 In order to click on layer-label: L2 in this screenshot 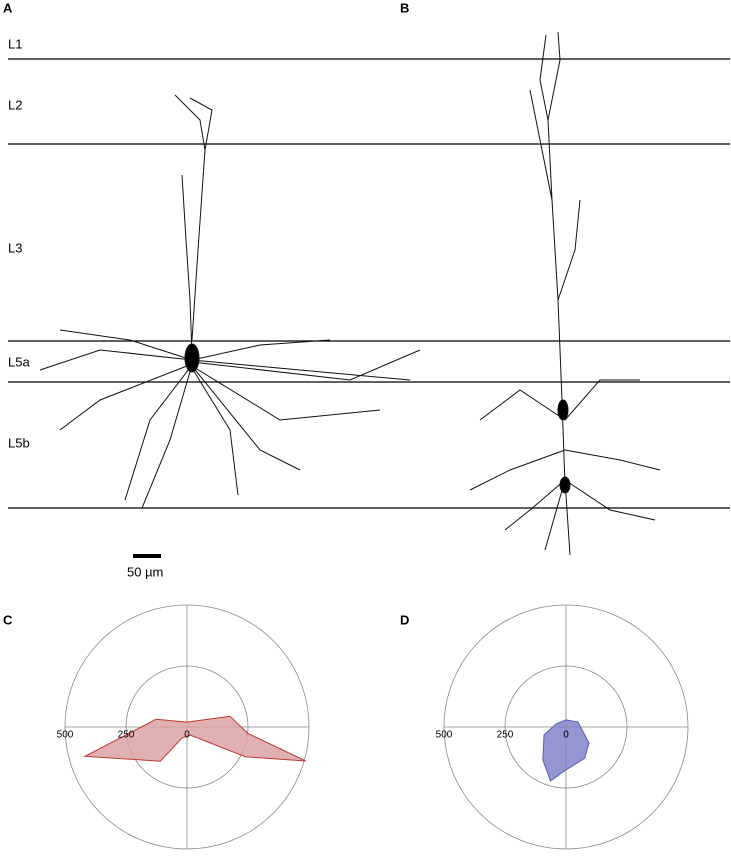, I will do `click(15, 104)`.